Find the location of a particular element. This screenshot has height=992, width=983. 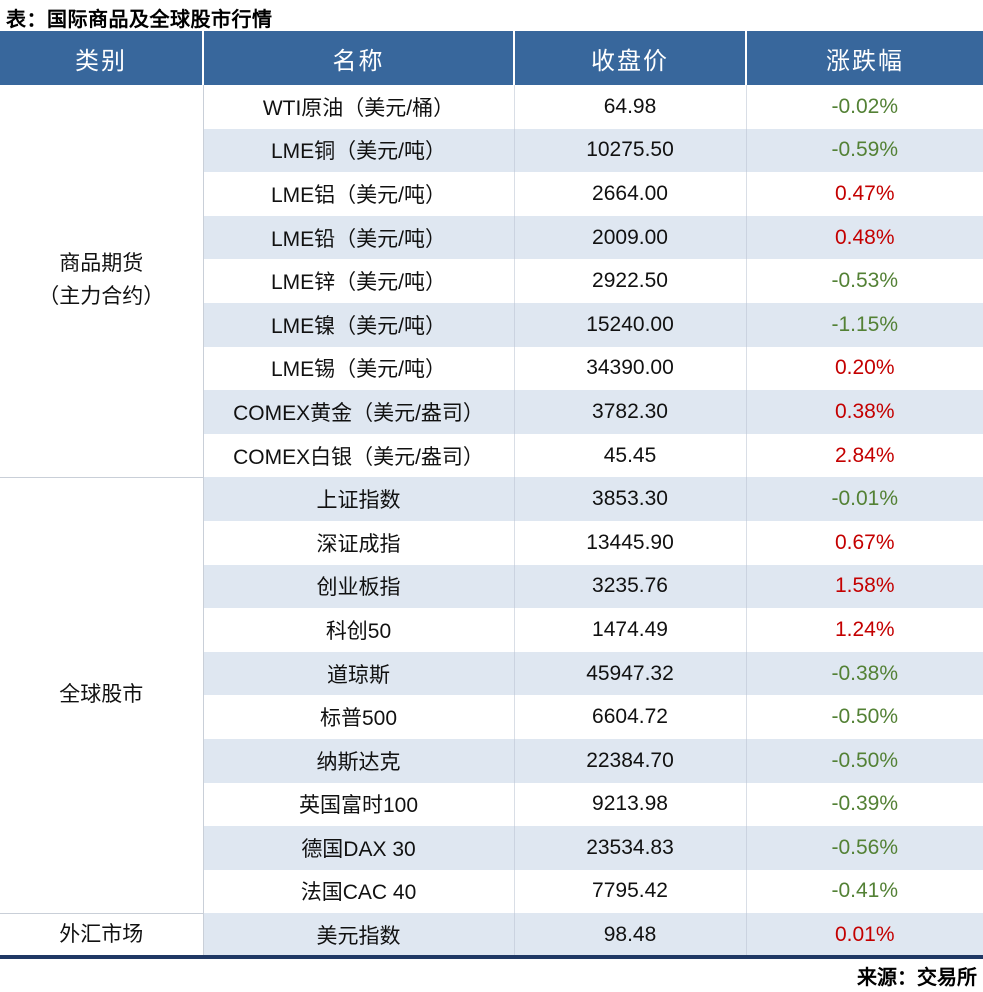

name-cell: LME铅（美元/吨） is located at coordinates (359, 237).